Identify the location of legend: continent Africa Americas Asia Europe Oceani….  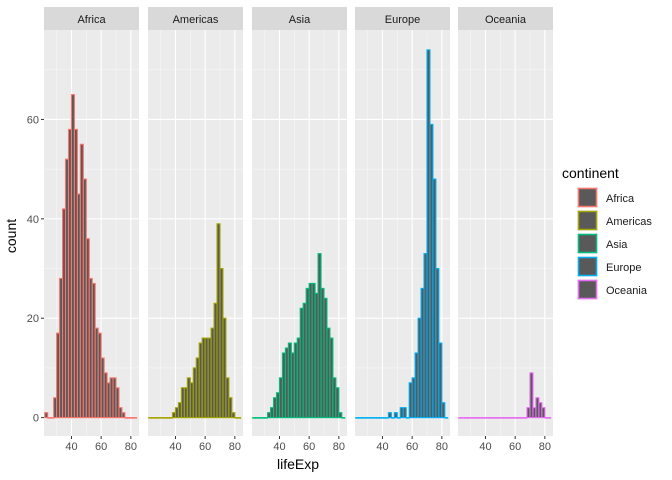
(607, 232).